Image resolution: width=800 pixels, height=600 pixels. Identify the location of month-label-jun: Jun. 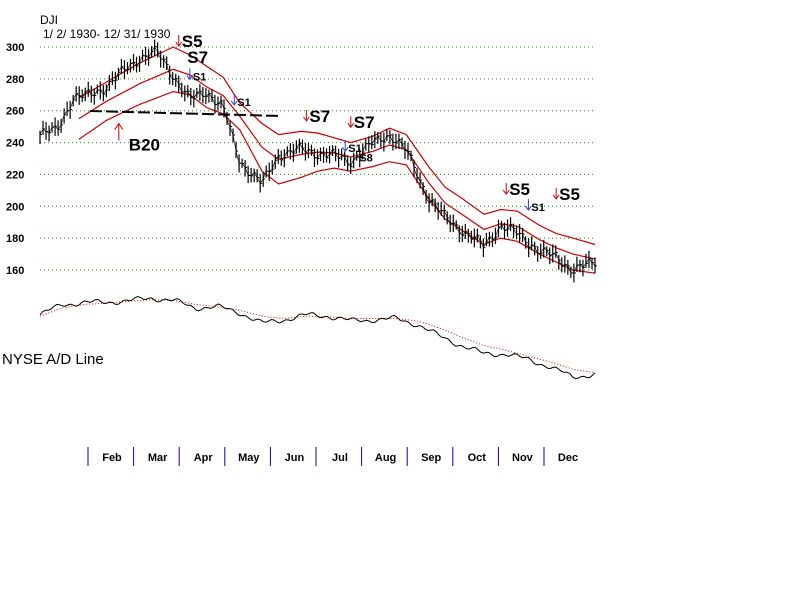
(295, 458).